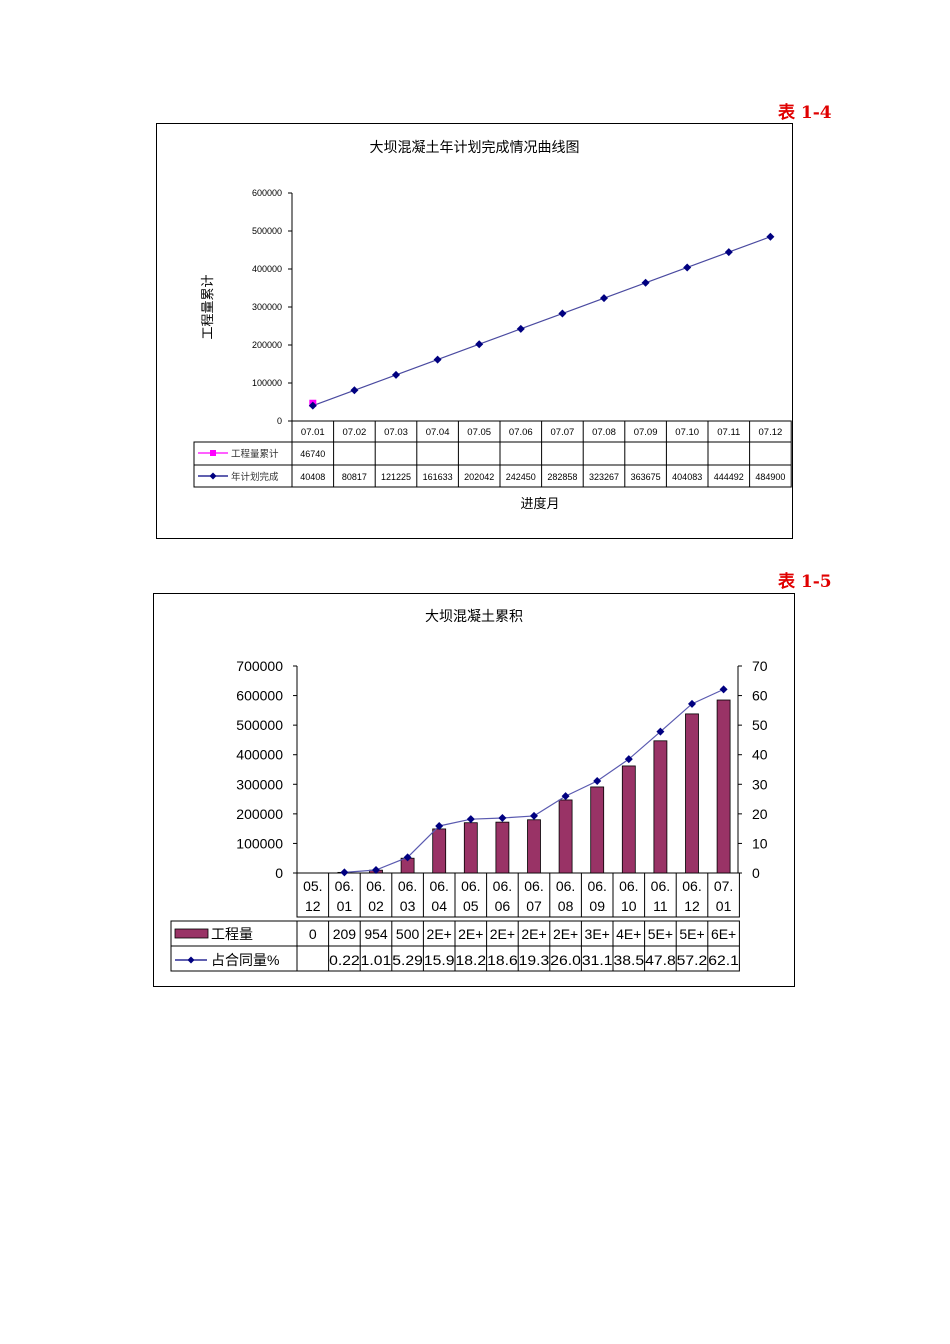 Image resolution: width=950 pixels, height=1344 pixels. What do you see at coordinates (396, 432) in the screenshot?
I see `x-category-label: 07.03` at bounding box center [396, 432].